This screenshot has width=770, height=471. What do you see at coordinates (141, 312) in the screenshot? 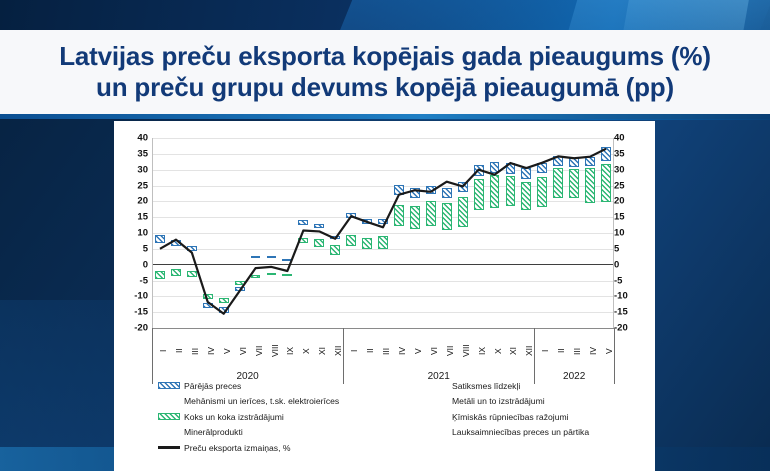
I see `y-tick-left--15: -15` at bounding box center [141, 312].